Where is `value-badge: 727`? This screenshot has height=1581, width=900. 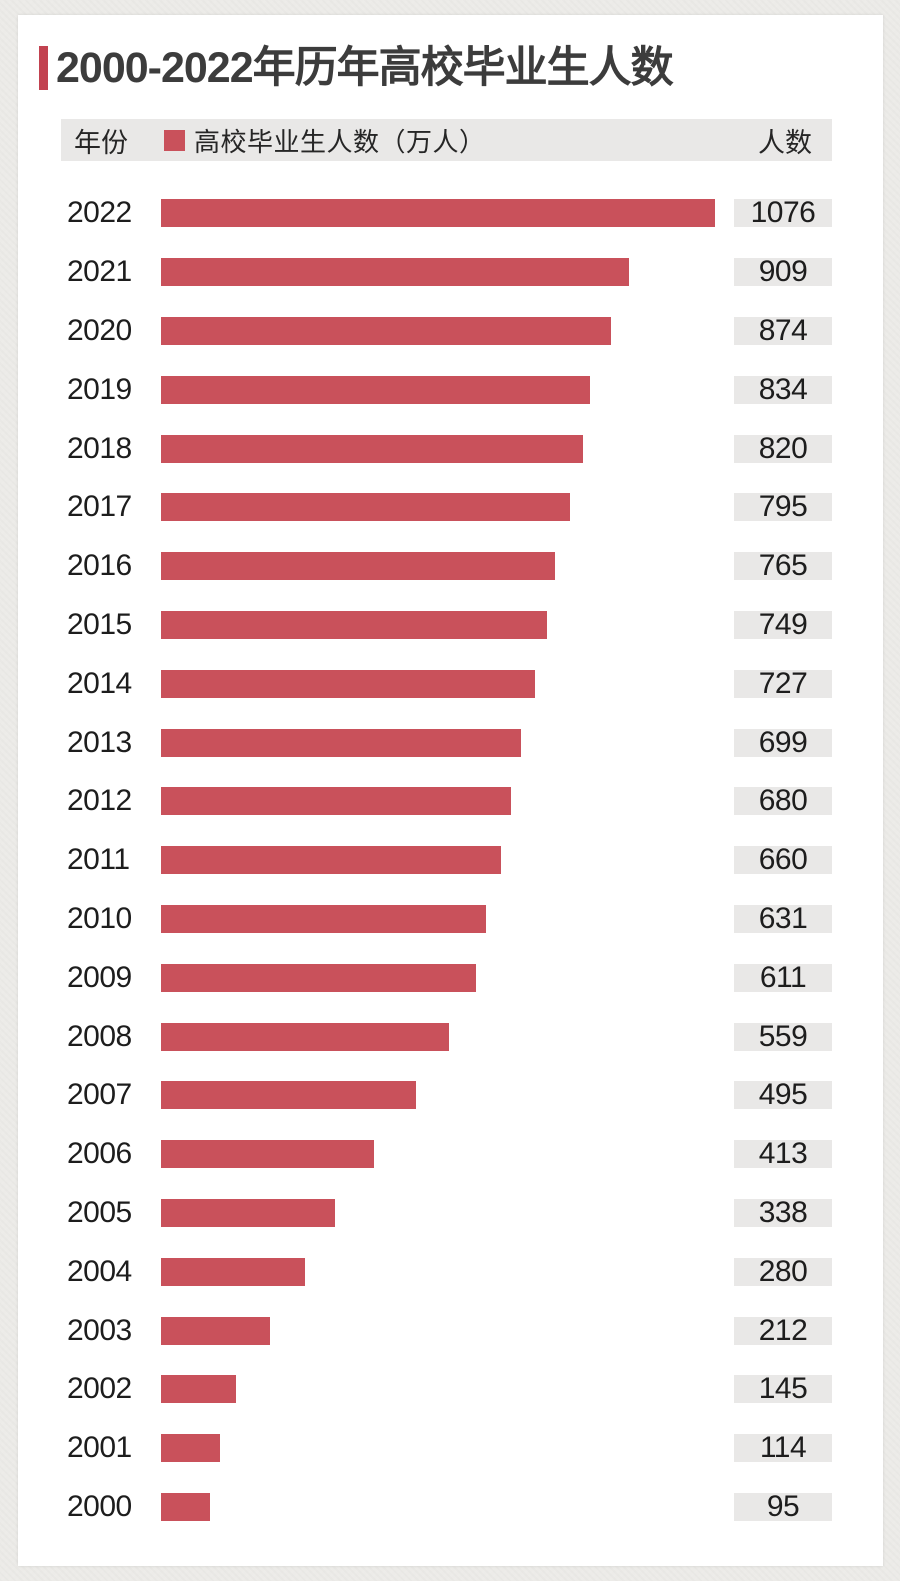 value-badge: 727 is located at coordinates (783, 683).